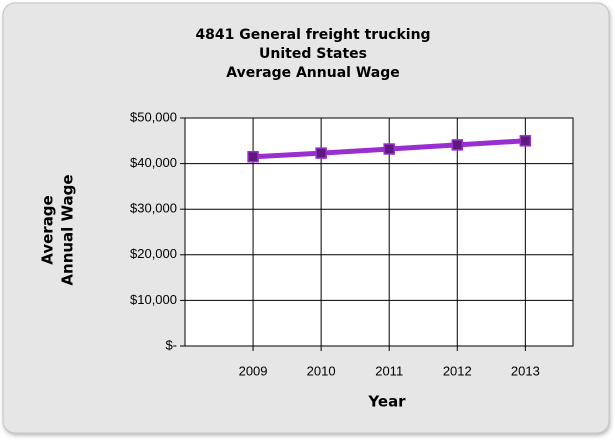  Describe the element at coordinates (389, 370) in the screenshot. I see `x-tick-label: 2011` at that location.